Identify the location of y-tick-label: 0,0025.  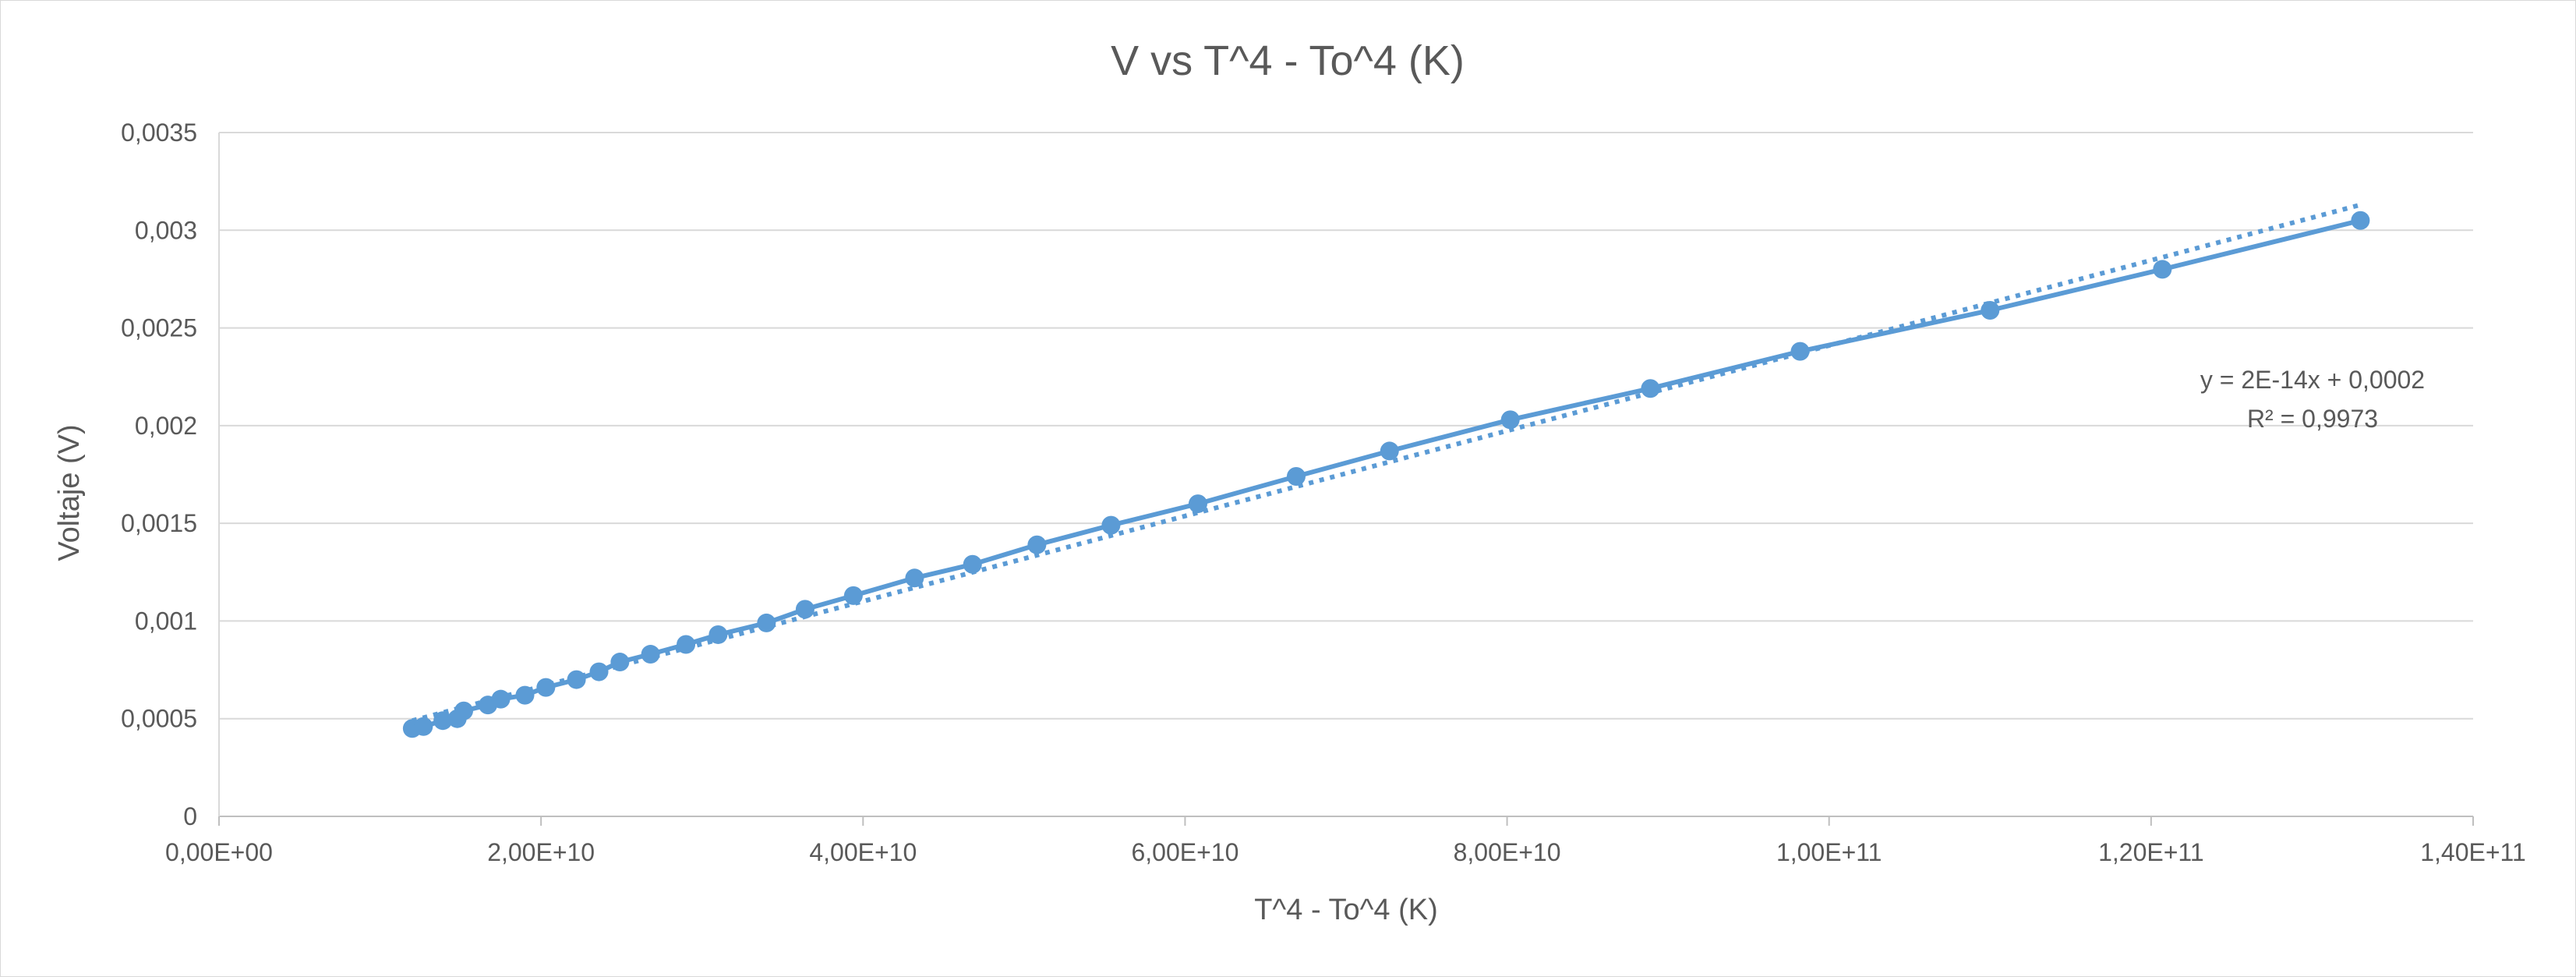
(159, 328).